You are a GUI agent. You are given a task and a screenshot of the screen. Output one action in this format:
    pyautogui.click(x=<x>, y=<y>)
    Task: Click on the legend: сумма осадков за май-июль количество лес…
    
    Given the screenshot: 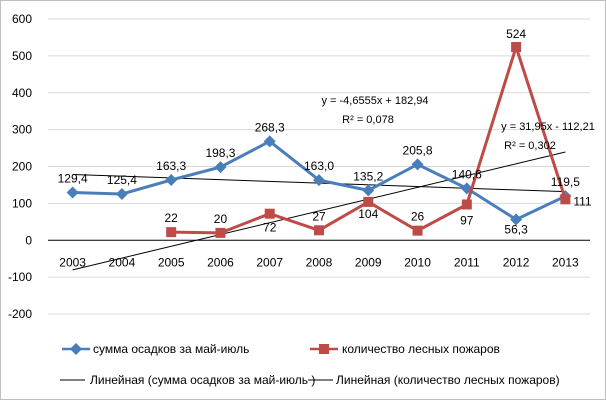 What is the action you would take?
    pyautogui.click(x=310, y=364)
    